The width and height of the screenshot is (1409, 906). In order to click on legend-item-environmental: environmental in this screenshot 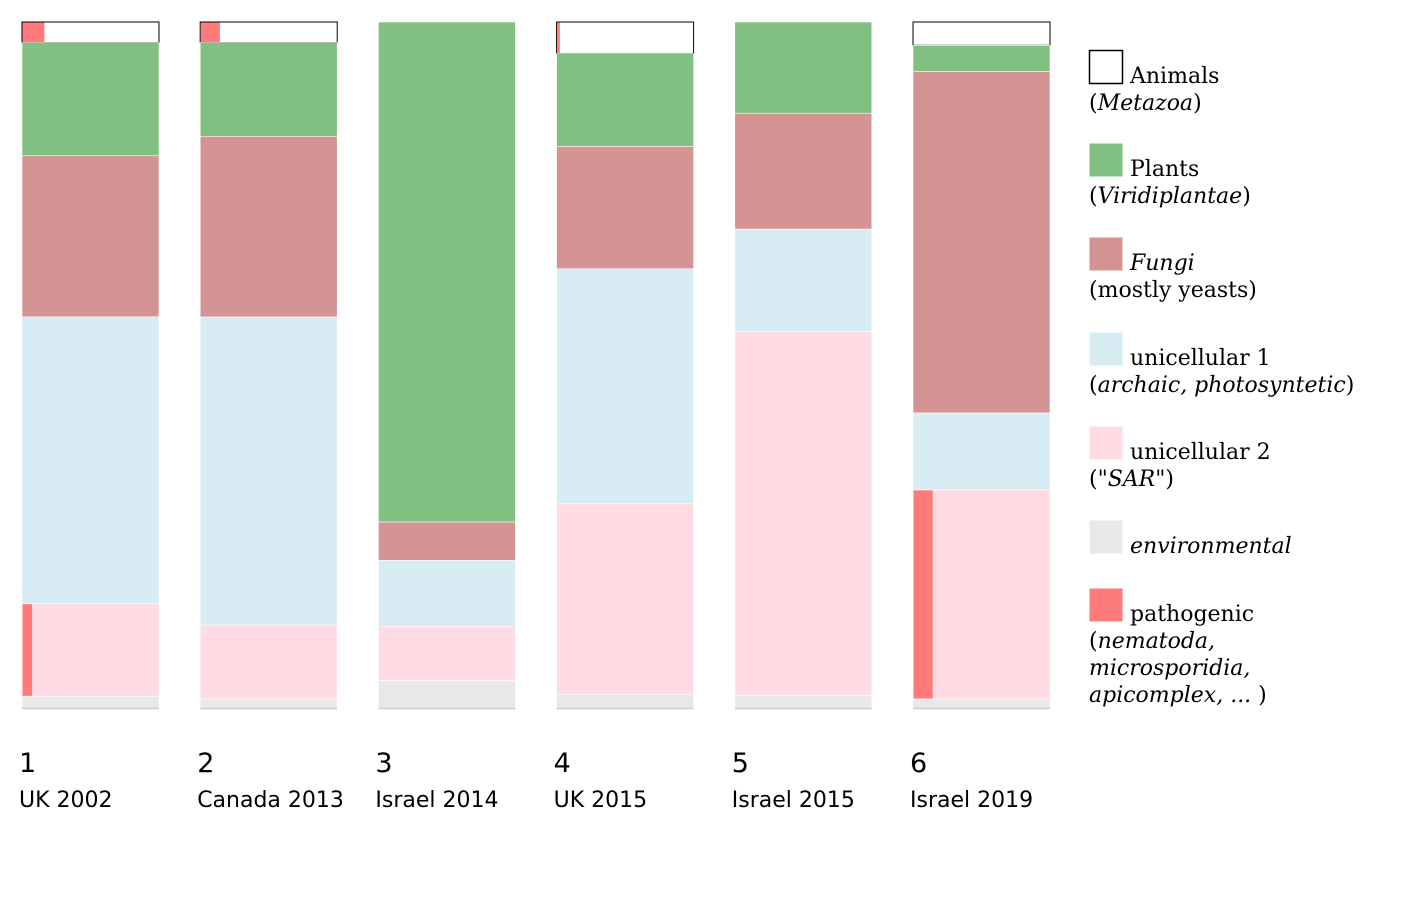, I will do `click(1190, 539)`.